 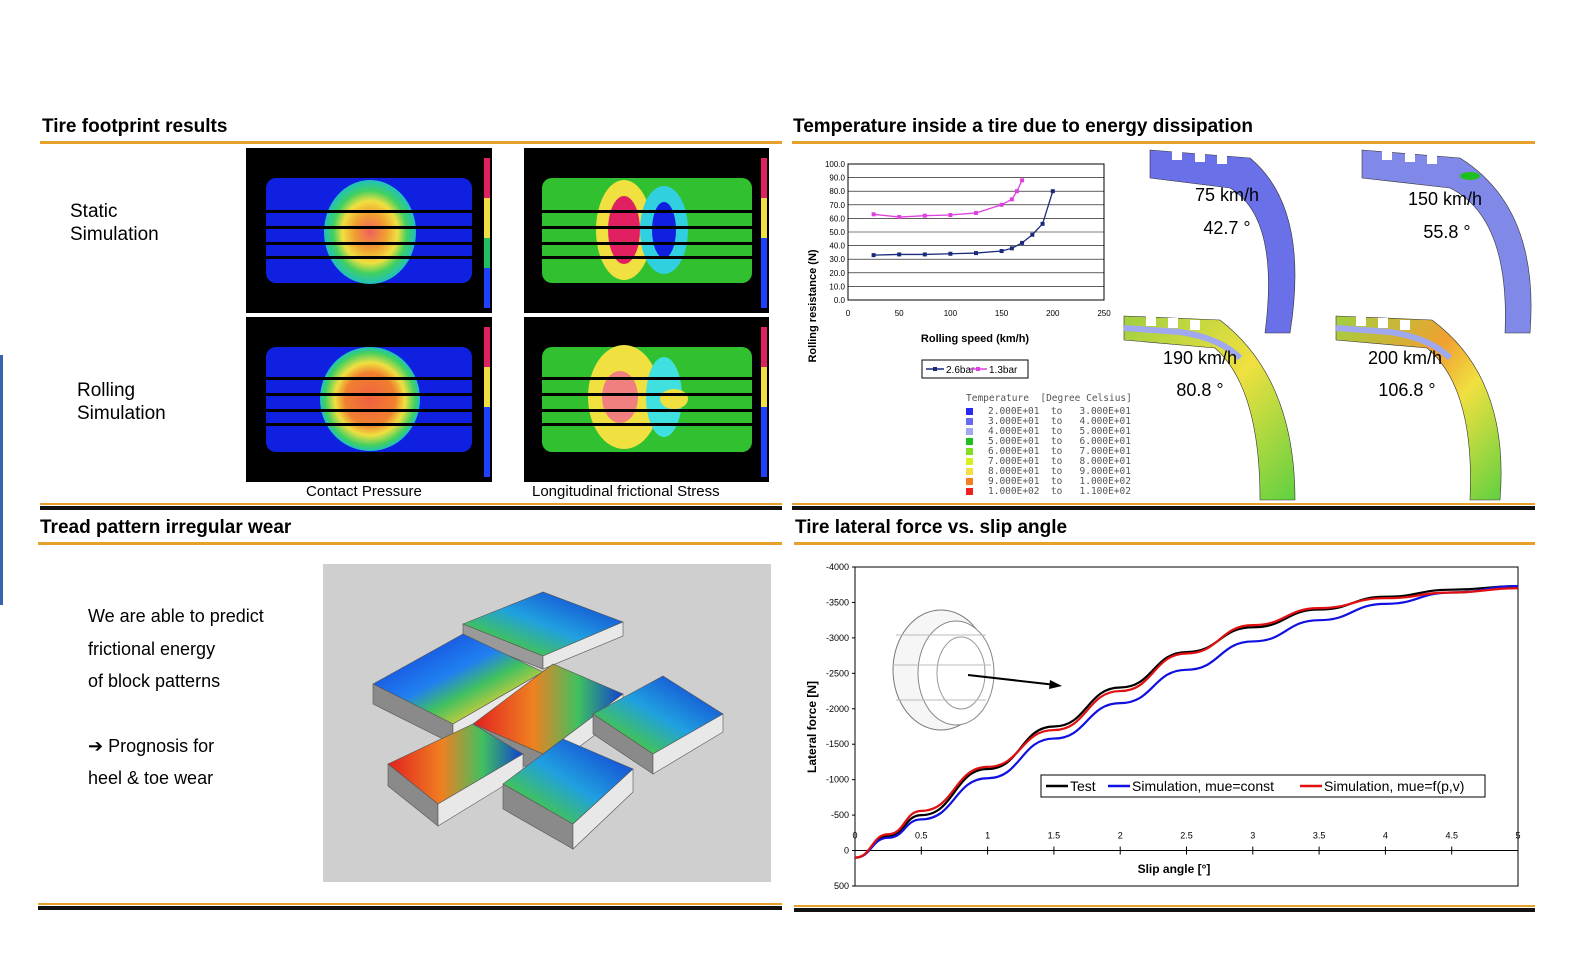 I want to click on lateral-title: Tire lateral force vs. slip angle, so click(x=931, y=527).